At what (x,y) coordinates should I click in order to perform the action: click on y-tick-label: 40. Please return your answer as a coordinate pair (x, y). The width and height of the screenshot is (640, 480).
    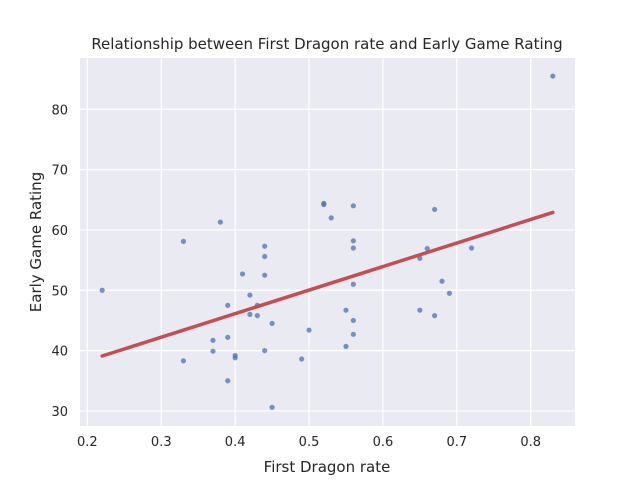
    Looking at the image, I should click on (59, 352).